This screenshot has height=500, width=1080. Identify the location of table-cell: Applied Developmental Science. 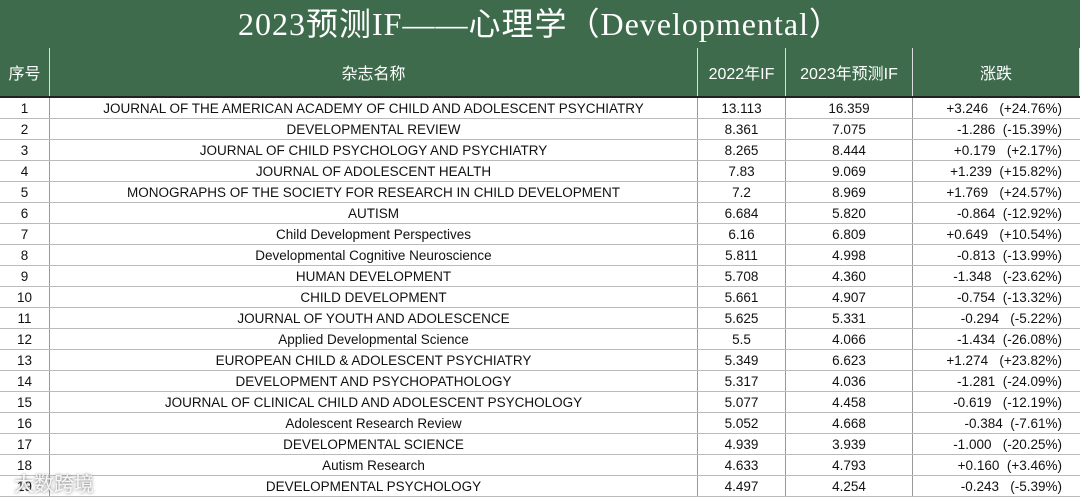
(374, 339).